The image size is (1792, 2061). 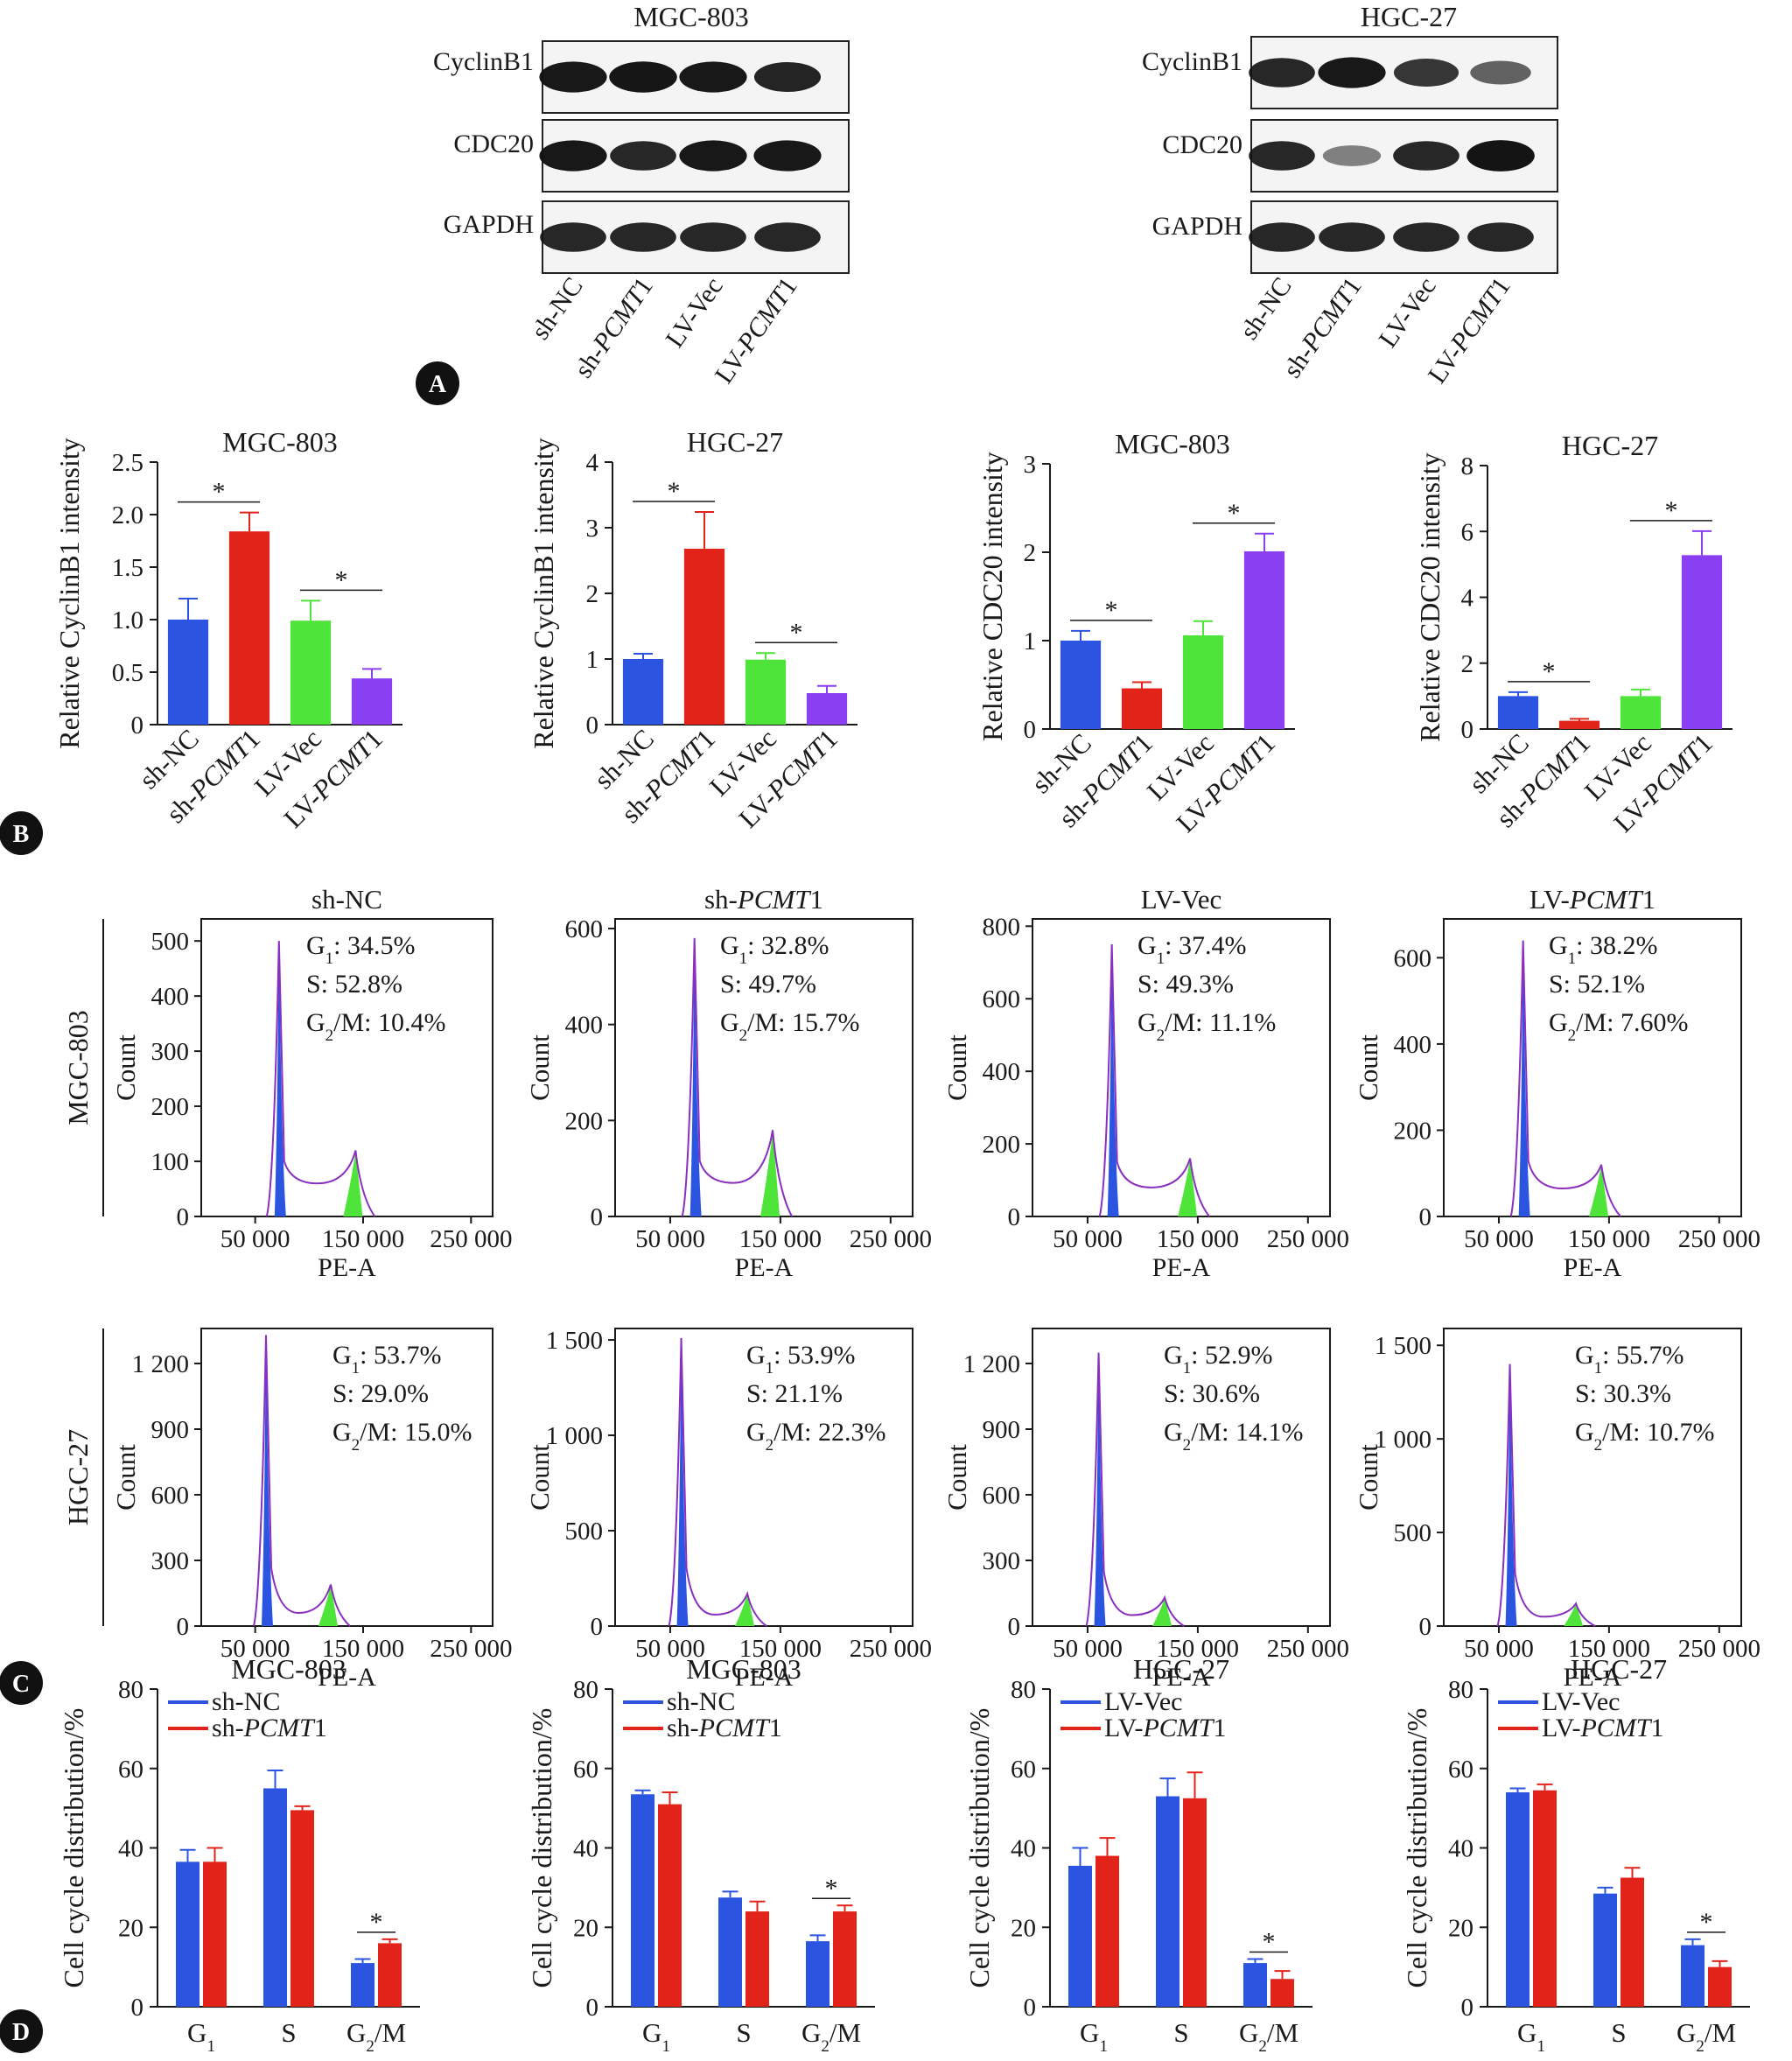 What do you see at coordinates (1002, 1430) in the screenshot?
I see `y-tick-label: 900` at bounding box center [1002, 1430].